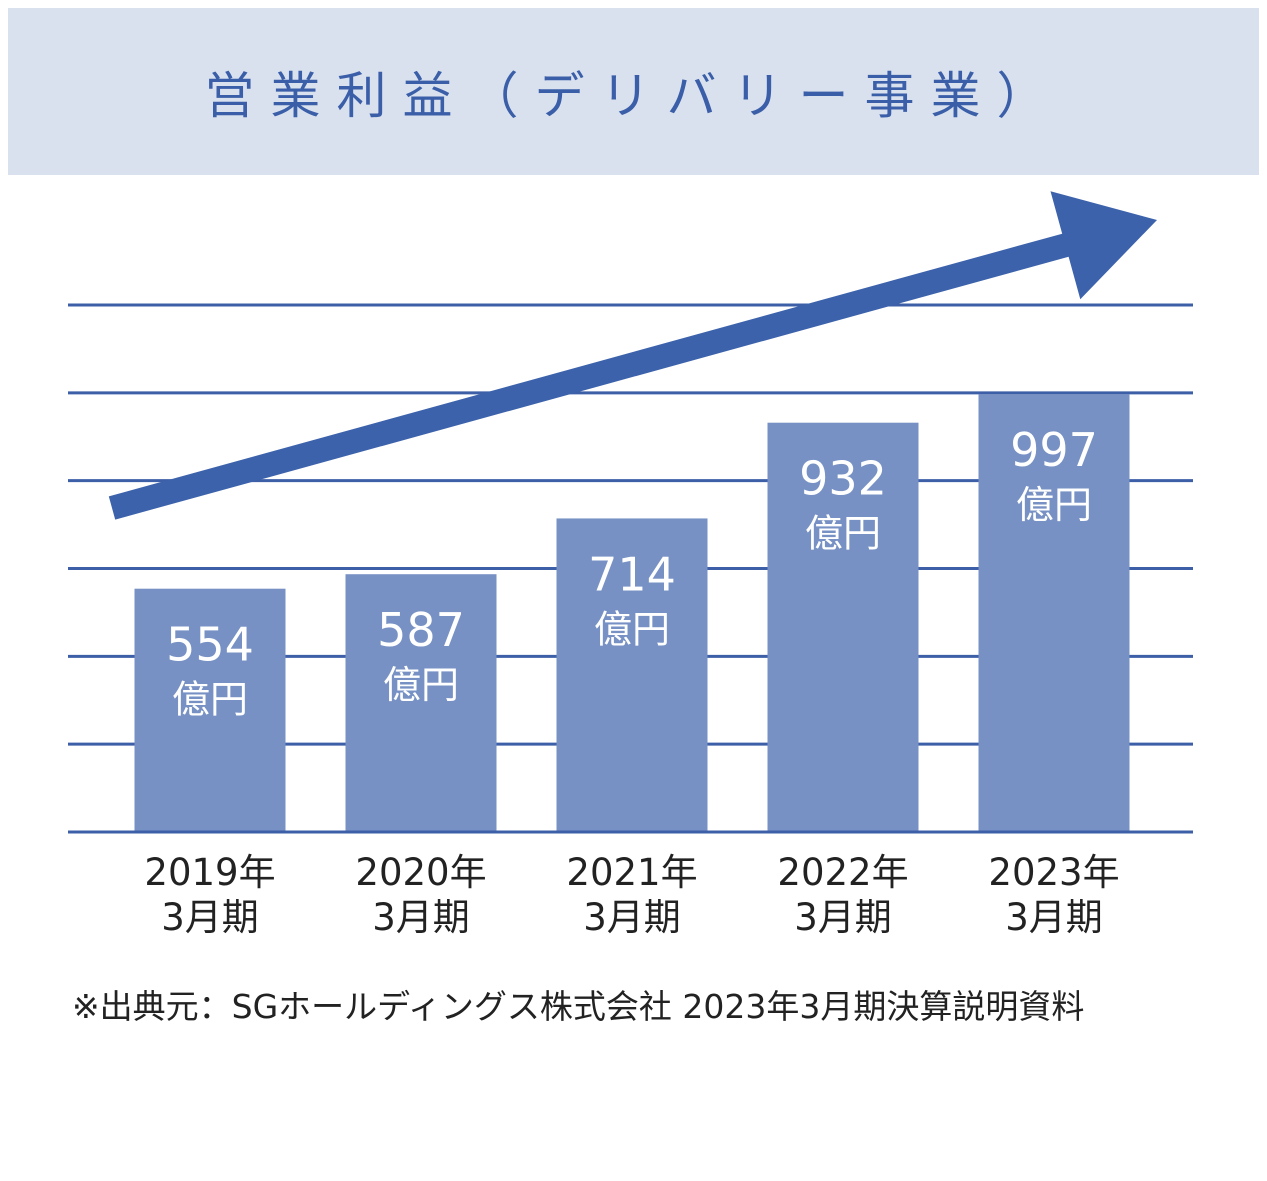 This screenshot has height=1181, width=1267. I want to click on bar-value-label: 997, so click(1054, 450).